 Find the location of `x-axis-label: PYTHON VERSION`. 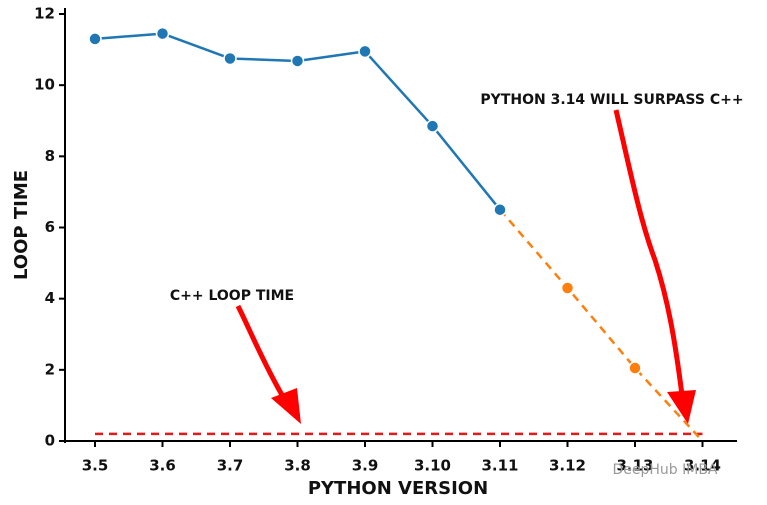

x-axis-label: PYTHON VERSION is located at coordinates (398, 488).